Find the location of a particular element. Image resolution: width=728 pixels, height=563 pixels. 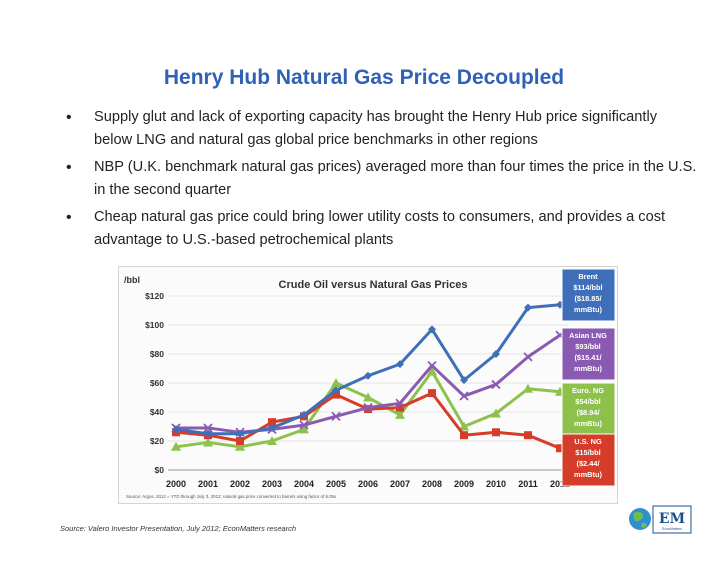

y-tick-label: $80 is located at coordinates (157, 354).